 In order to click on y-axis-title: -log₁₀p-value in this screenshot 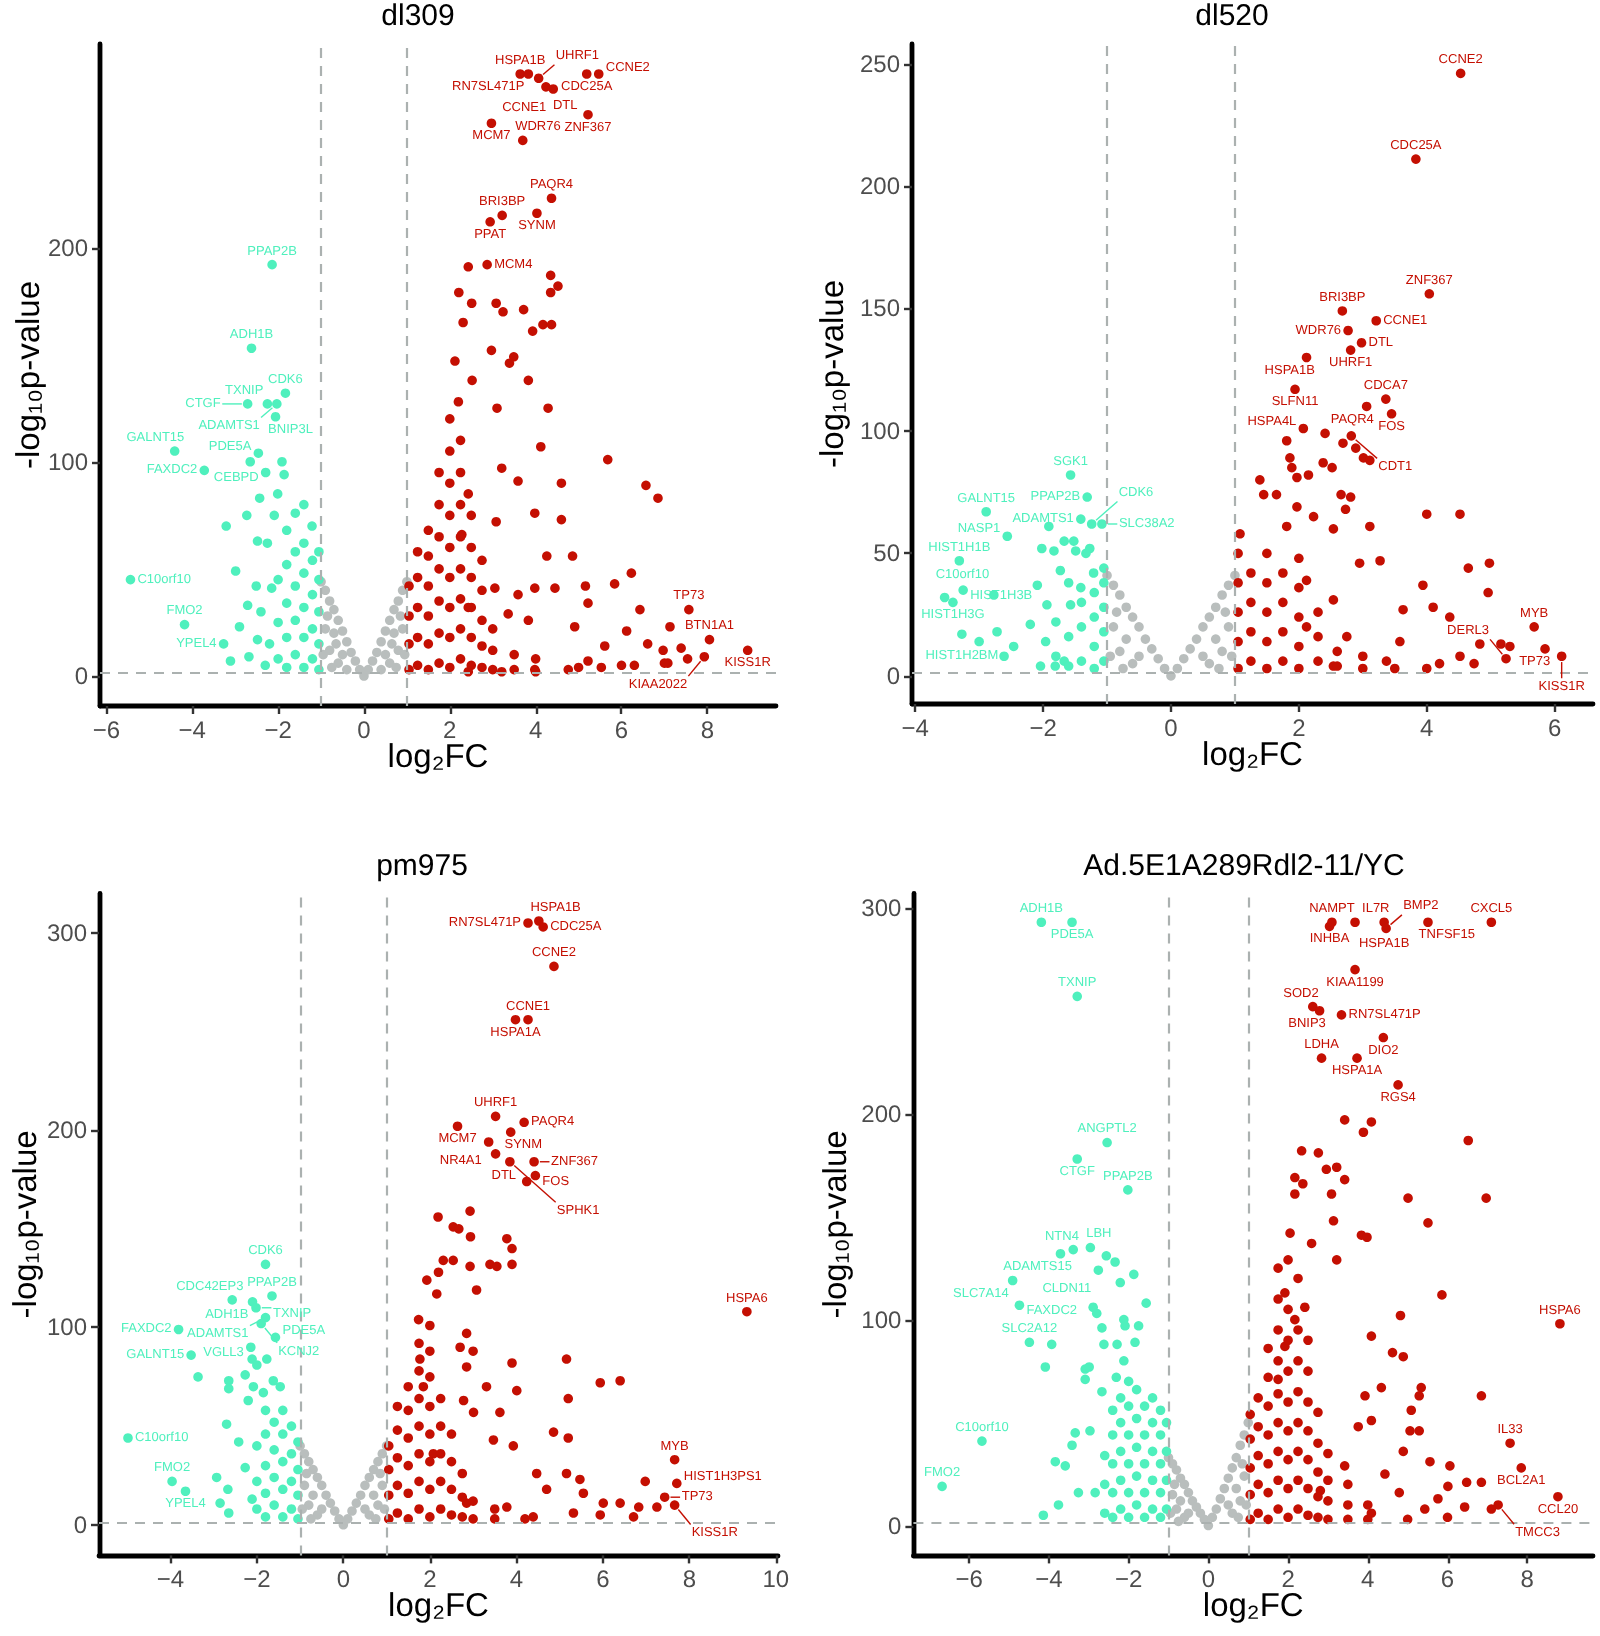, I will do `click(29, 375)`.